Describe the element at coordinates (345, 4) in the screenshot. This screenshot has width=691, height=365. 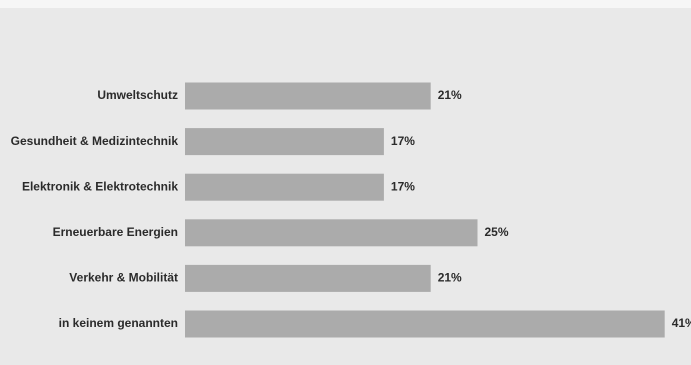
I see `top-strip` at that location.